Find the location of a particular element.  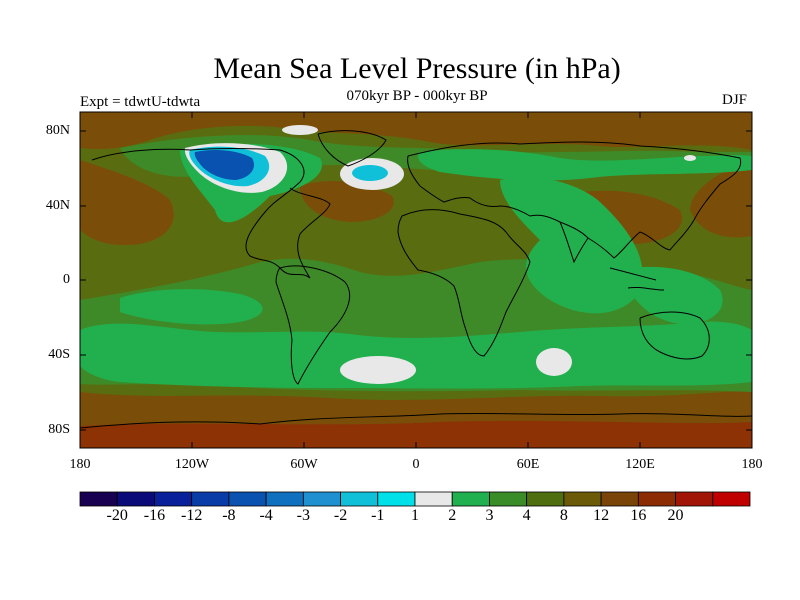

colorbar-label: -8 is located at coordinates (229, 515).